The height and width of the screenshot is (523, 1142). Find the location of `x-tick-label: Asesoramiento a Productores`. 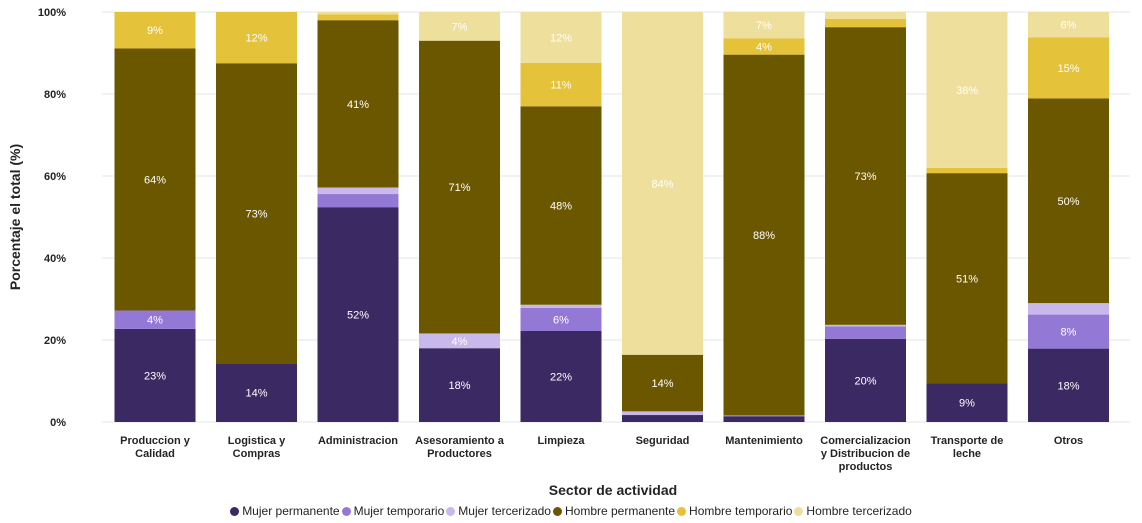

x-tick-label: Asesoramiento a Productores is located at coordinates (460, 447).